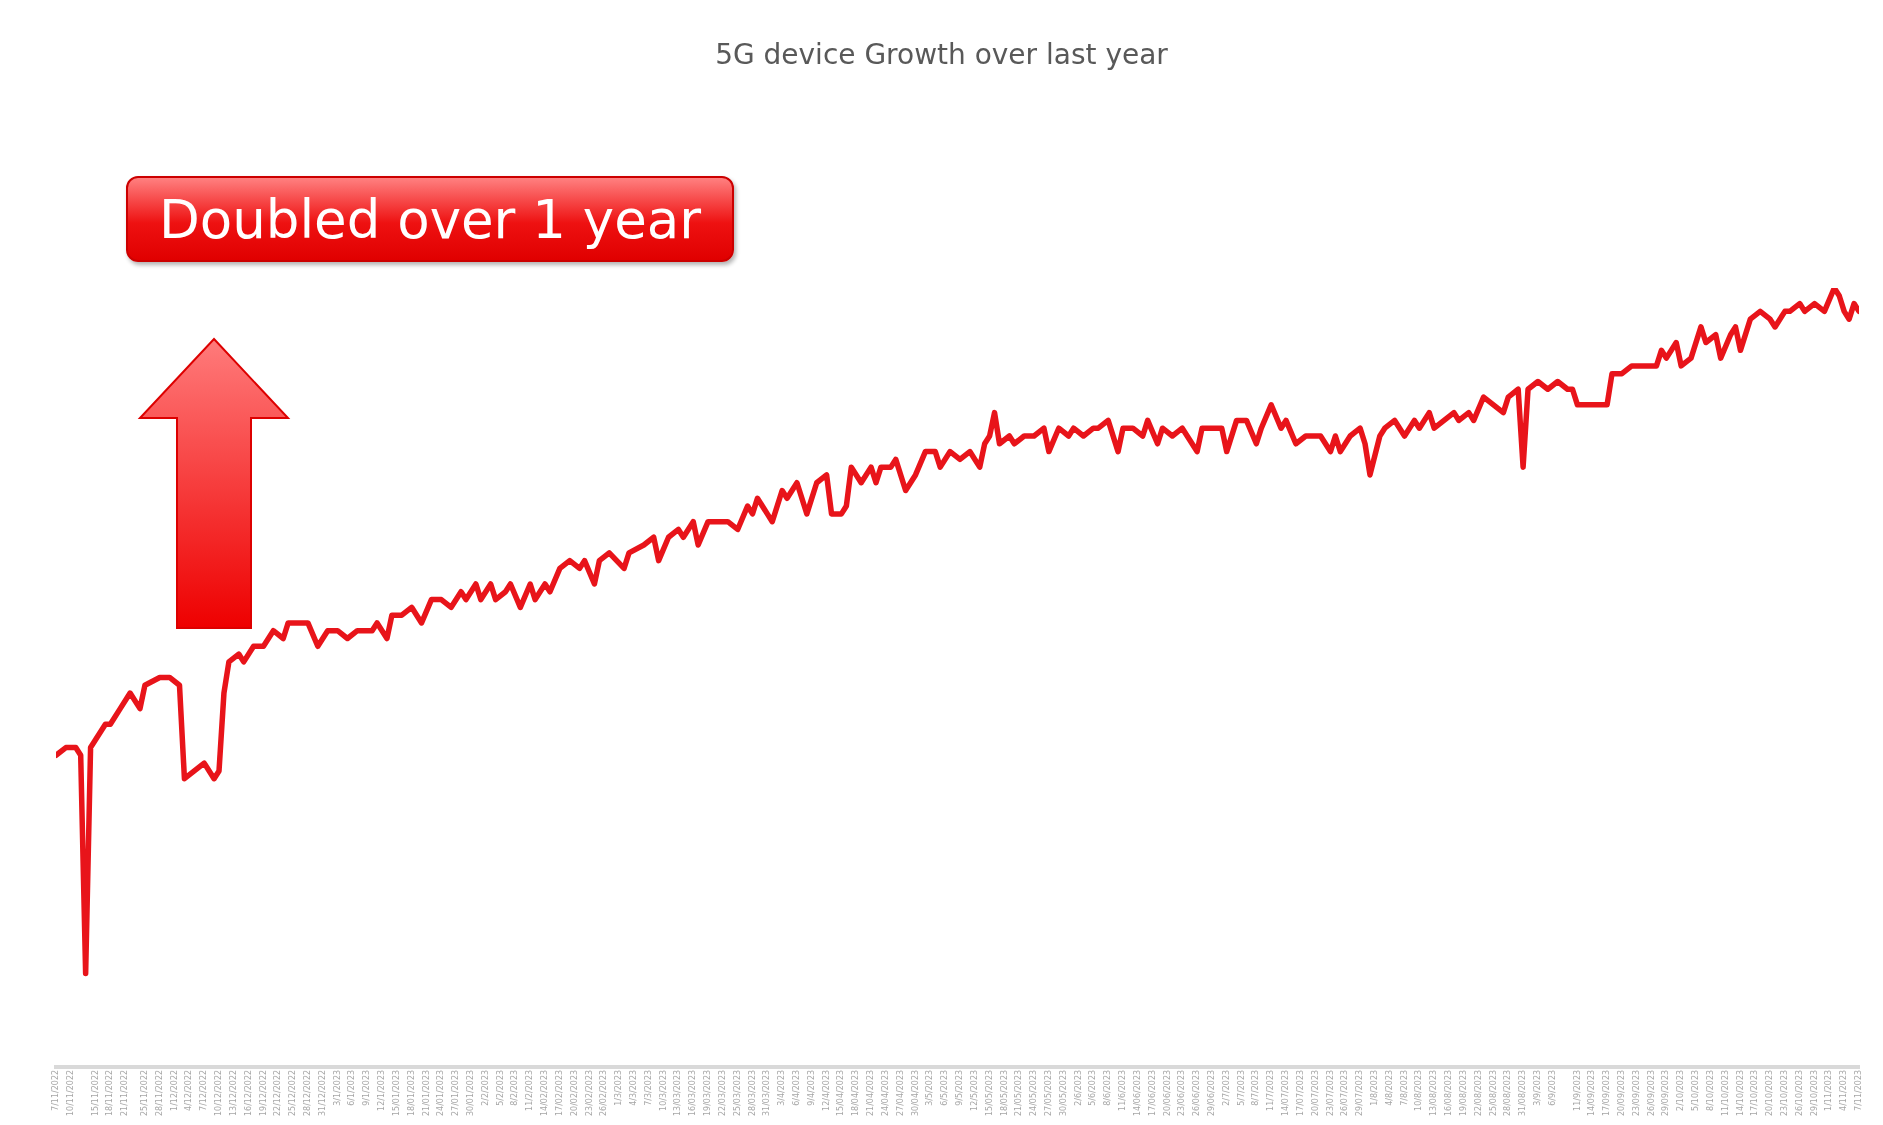  What do you see at coordinates (708, 1092) in the screenshot?
I see `x-tick-label: 19/03/2023` at bounding box center [708, 1092].